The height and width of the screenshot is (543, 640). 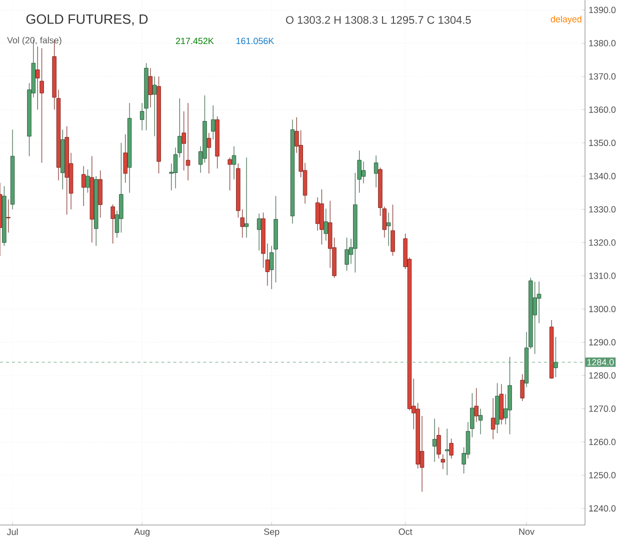 I want to click on y-tick-label: 1270.0, so click(x=602, y=409).